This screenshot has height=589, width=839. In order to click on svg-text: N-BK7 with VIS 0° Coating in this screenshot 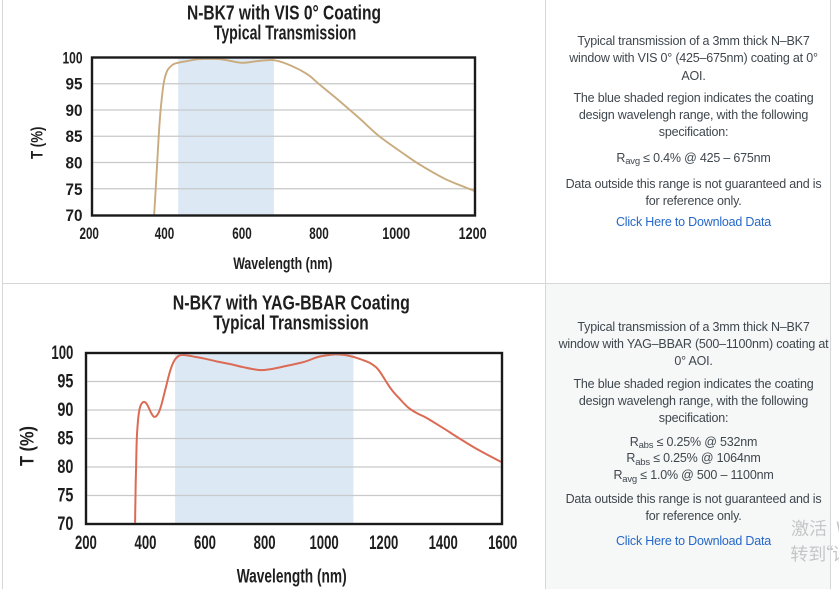, I will do `click(284, 14)`.